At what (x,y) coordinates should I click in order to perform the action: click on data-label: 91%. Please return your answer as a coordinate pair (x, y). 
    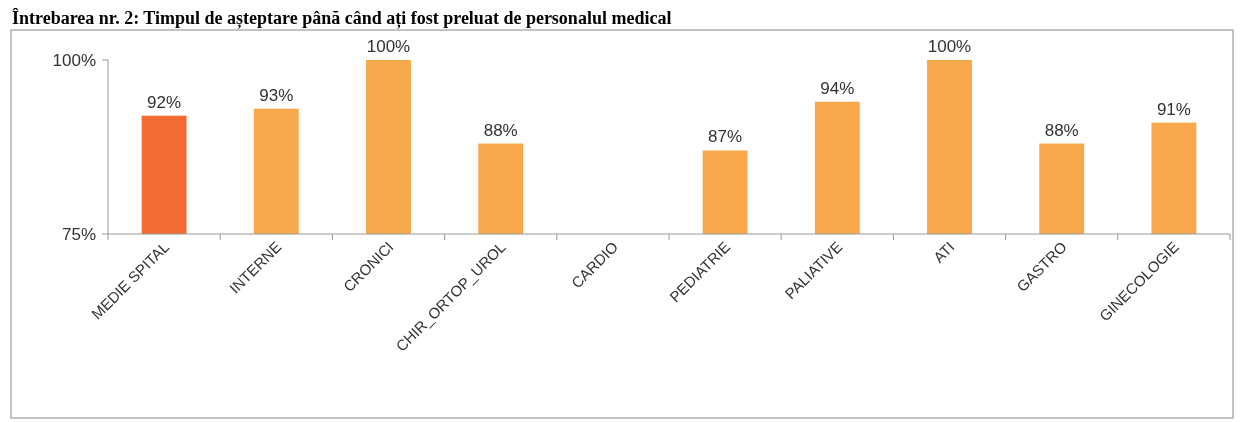
    Looking at the image, I should click on (1173, 109).